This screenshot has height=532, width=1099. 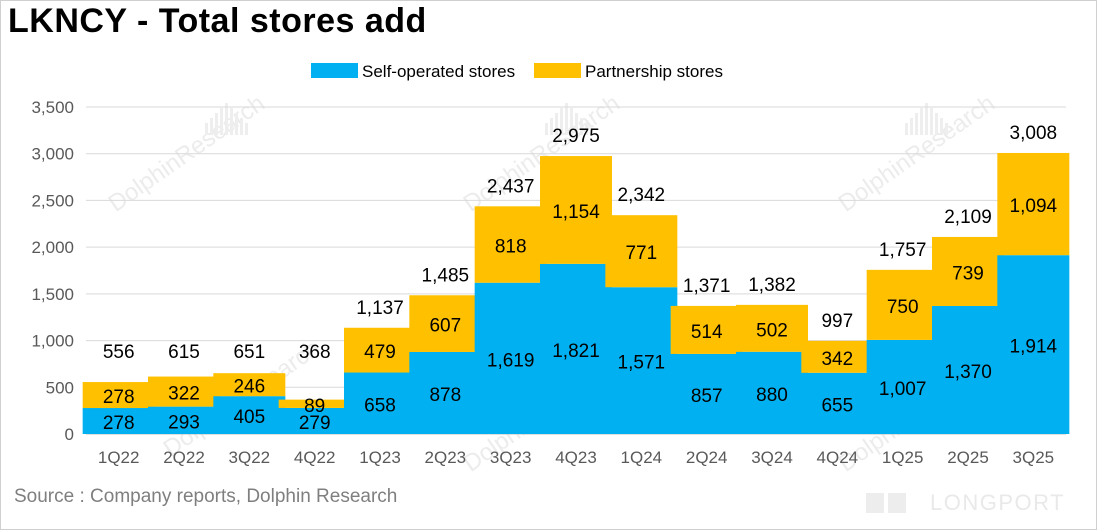 I want to click on label-partnership-4Q23: 1,154, so click(x=576, y=212).